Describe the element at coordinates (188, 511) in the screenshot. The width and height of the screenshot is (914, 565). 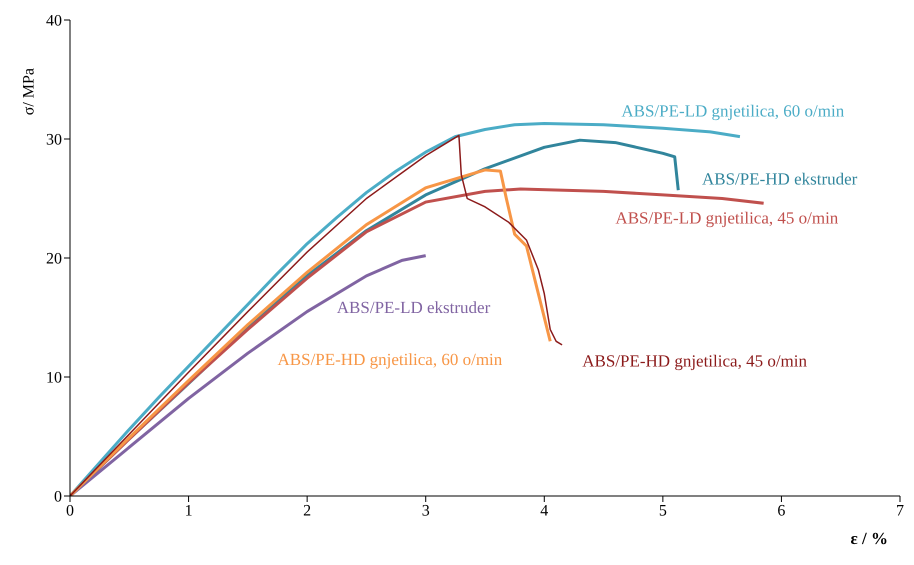
I see `x-tick-label: 1` at that location.